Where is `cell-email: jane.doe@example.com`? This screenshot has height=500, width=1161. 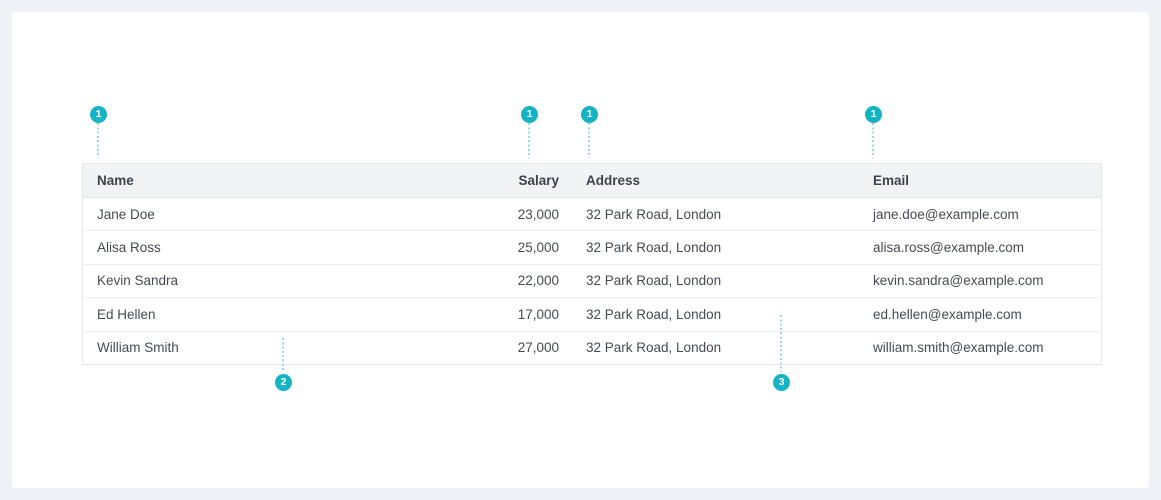 cell-email: jane.doe@example.com is located at coordinates (946, 214).